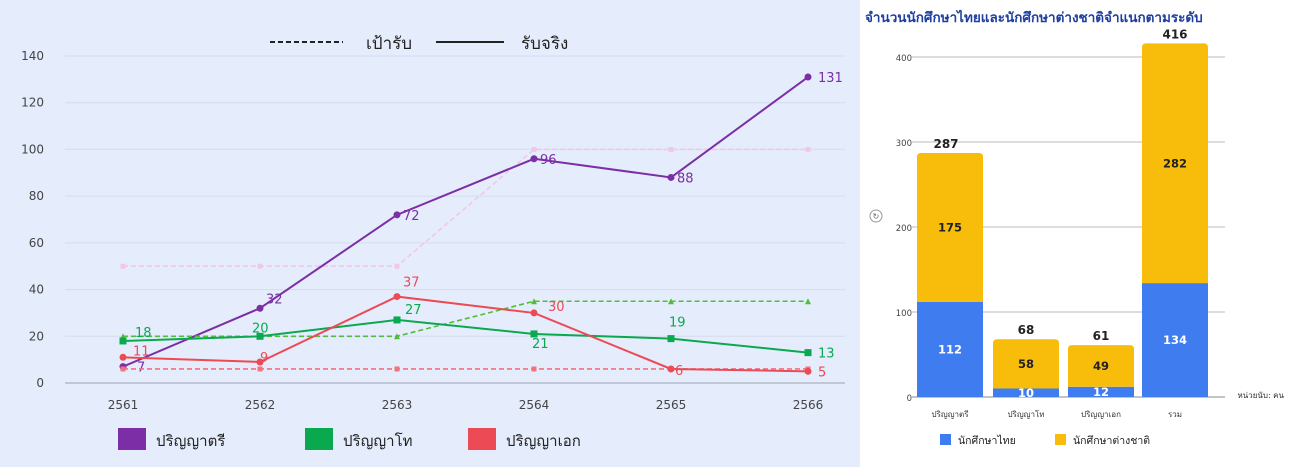  Describe the element at coordinates (36, 196) in the screenshot. I see `y-tick-label: 80` at that location.